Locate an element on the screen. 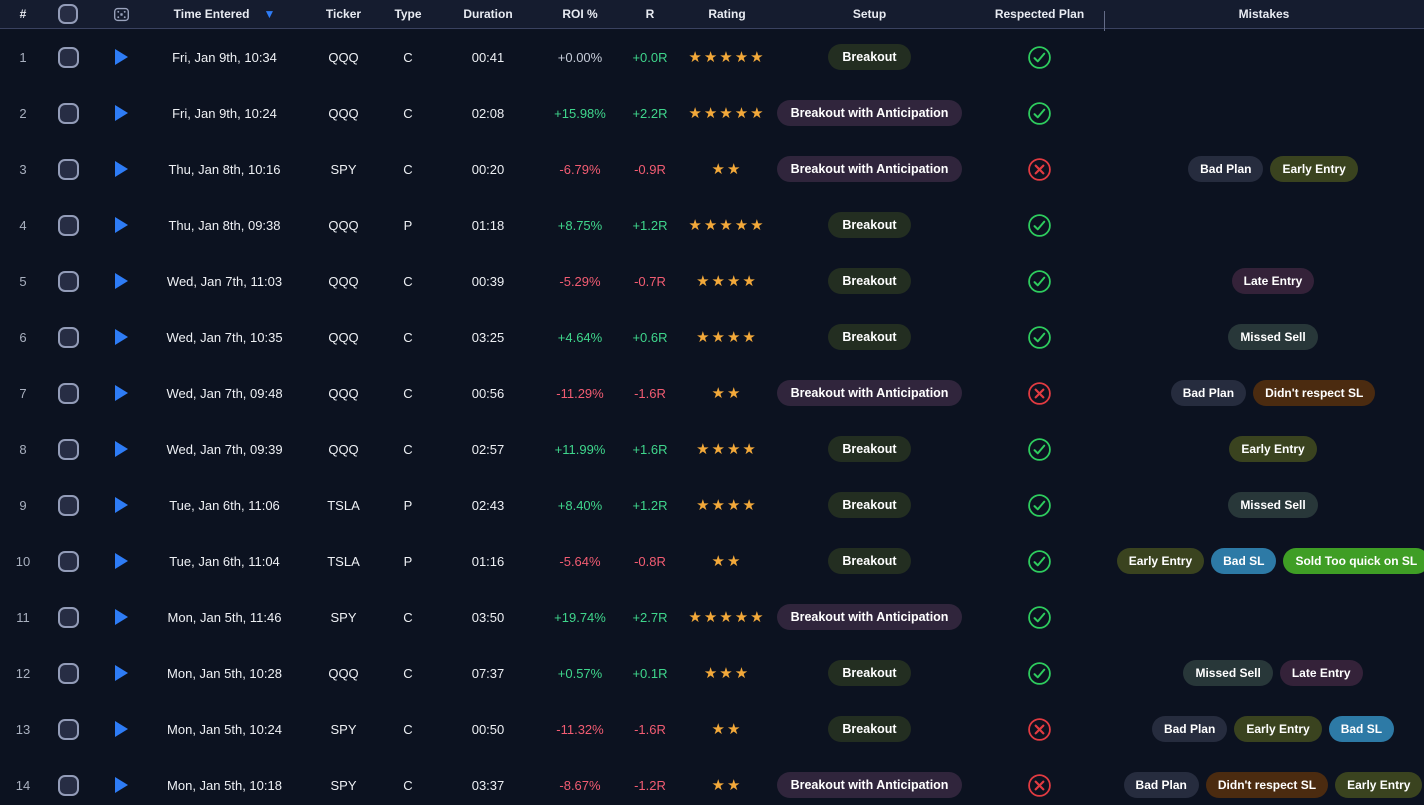 This screenshot has height=805, width=1424. column-label-rating: Rating is located at coordinates (727, 14).